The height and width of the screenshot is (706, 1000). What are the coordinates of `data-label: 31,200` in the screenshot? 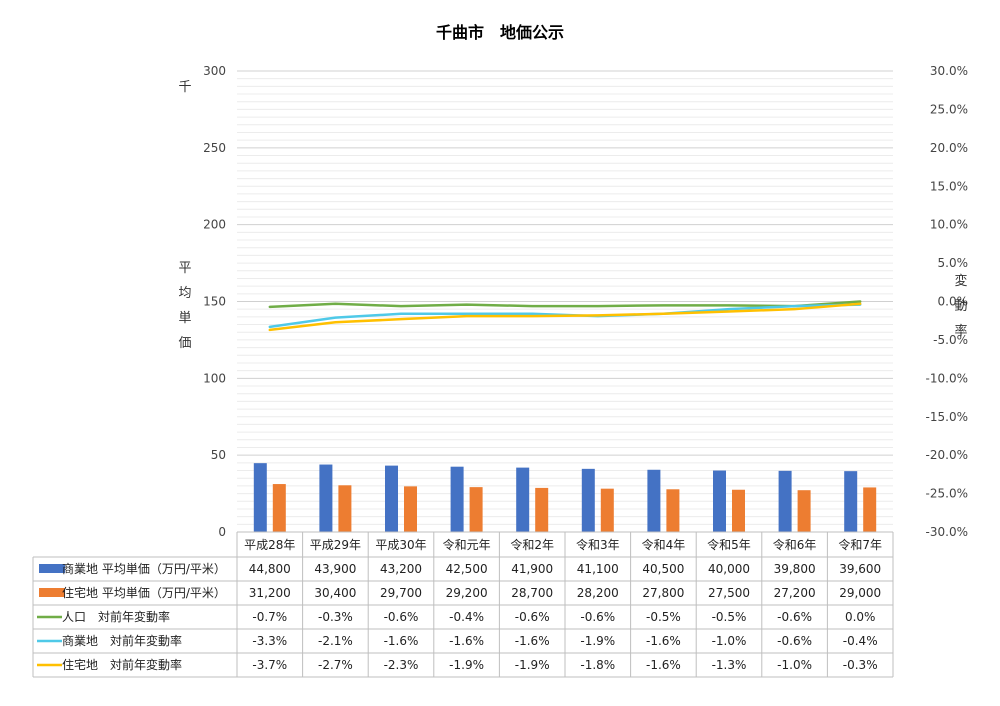 It's located at (270, 593).